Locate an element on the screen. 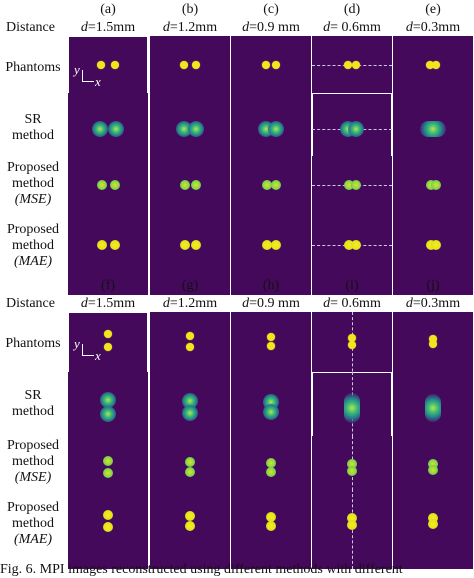  row-label-line: (MAE) is located at coordinates (33, 261).